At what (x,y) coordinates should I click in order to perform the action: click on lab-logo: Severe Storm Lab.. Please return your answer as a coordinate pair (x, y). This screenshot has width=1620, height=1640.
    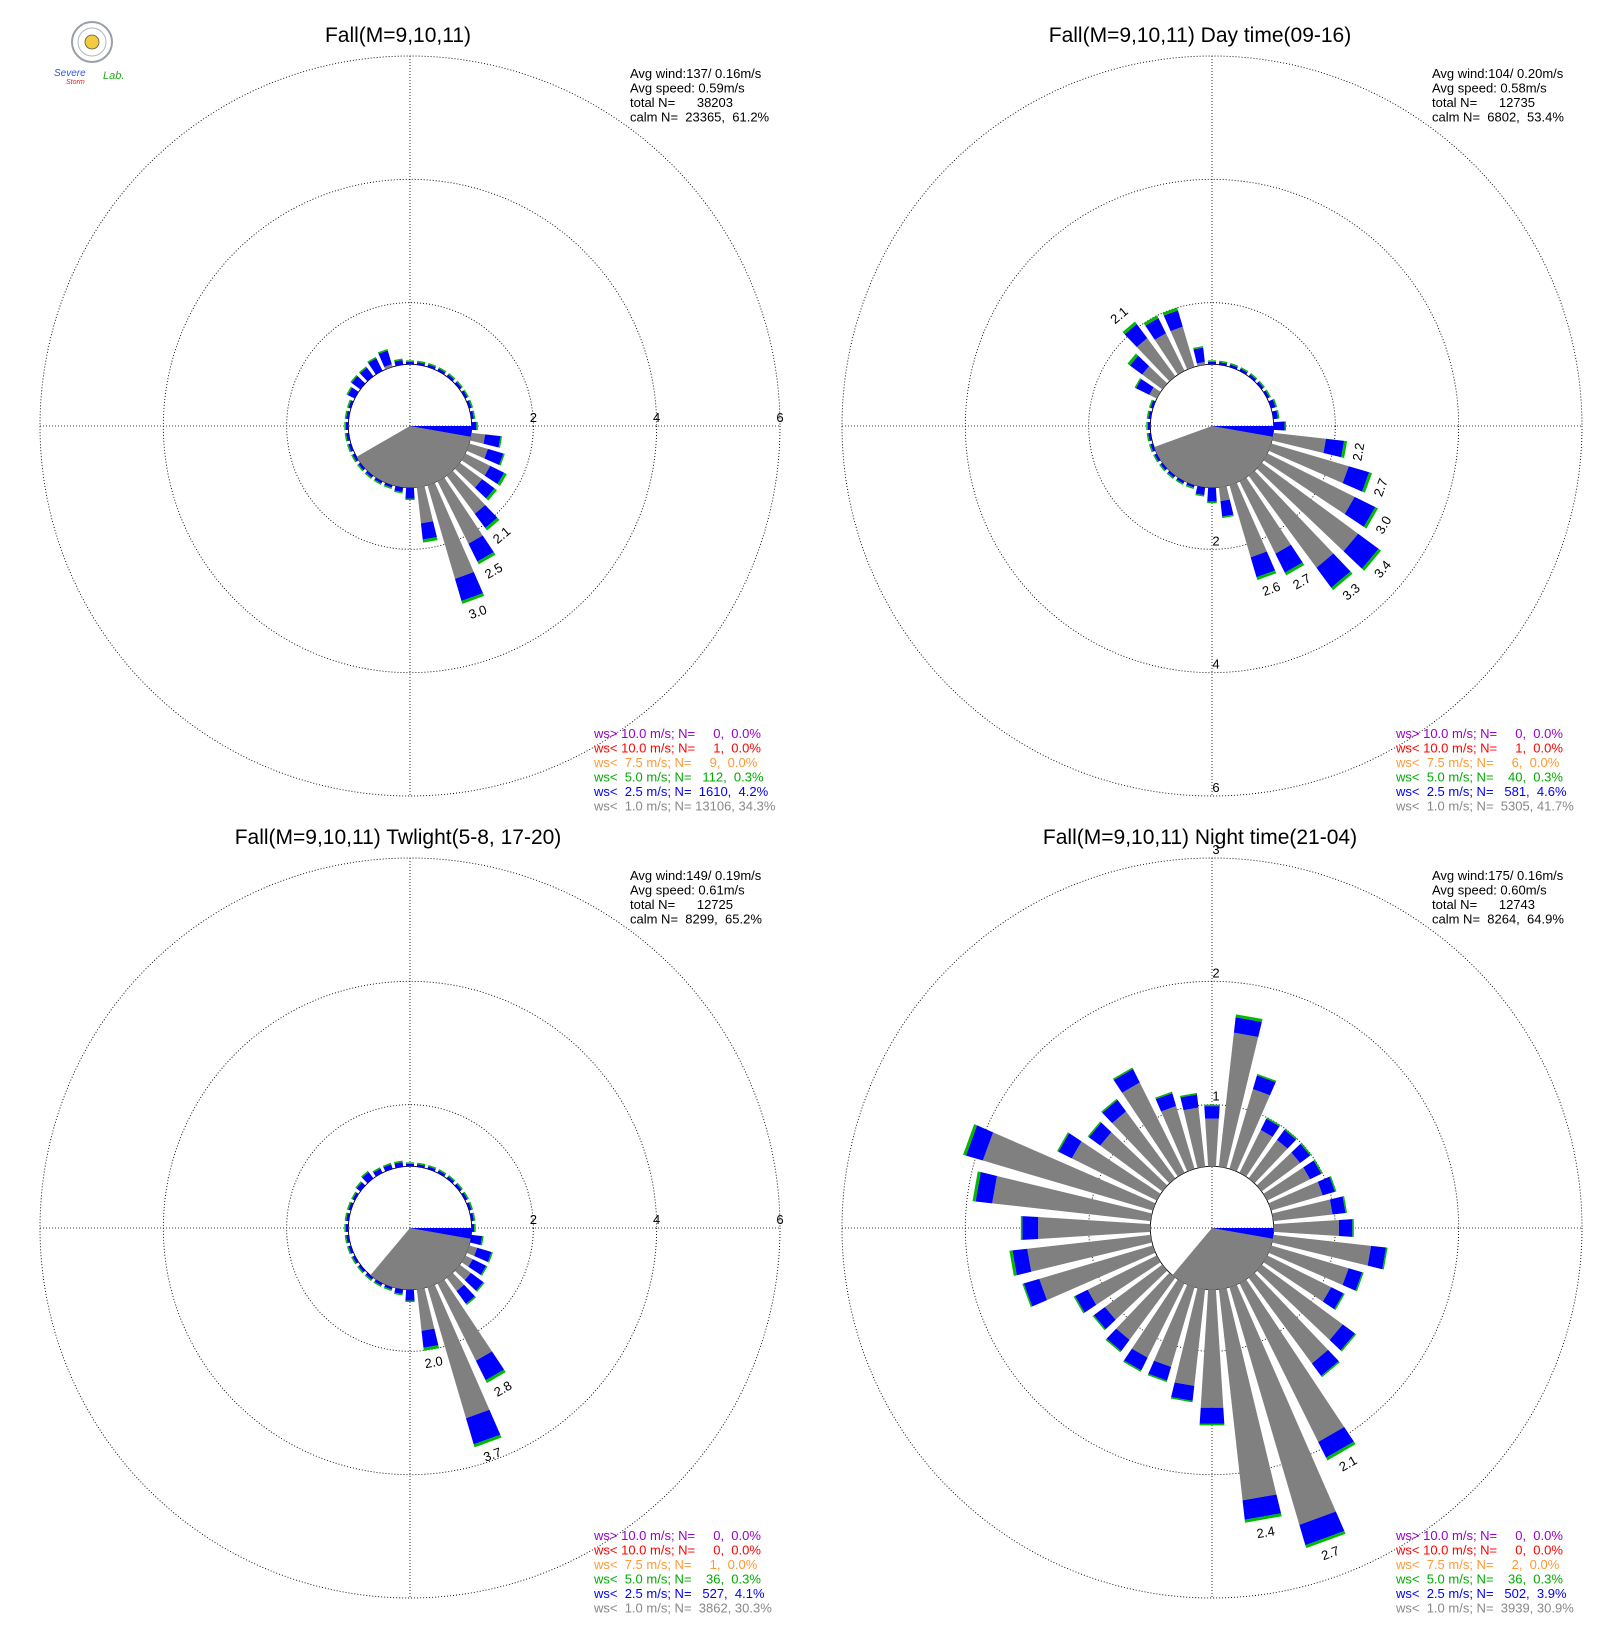
    Looking at the image, I should click on (89, 53).